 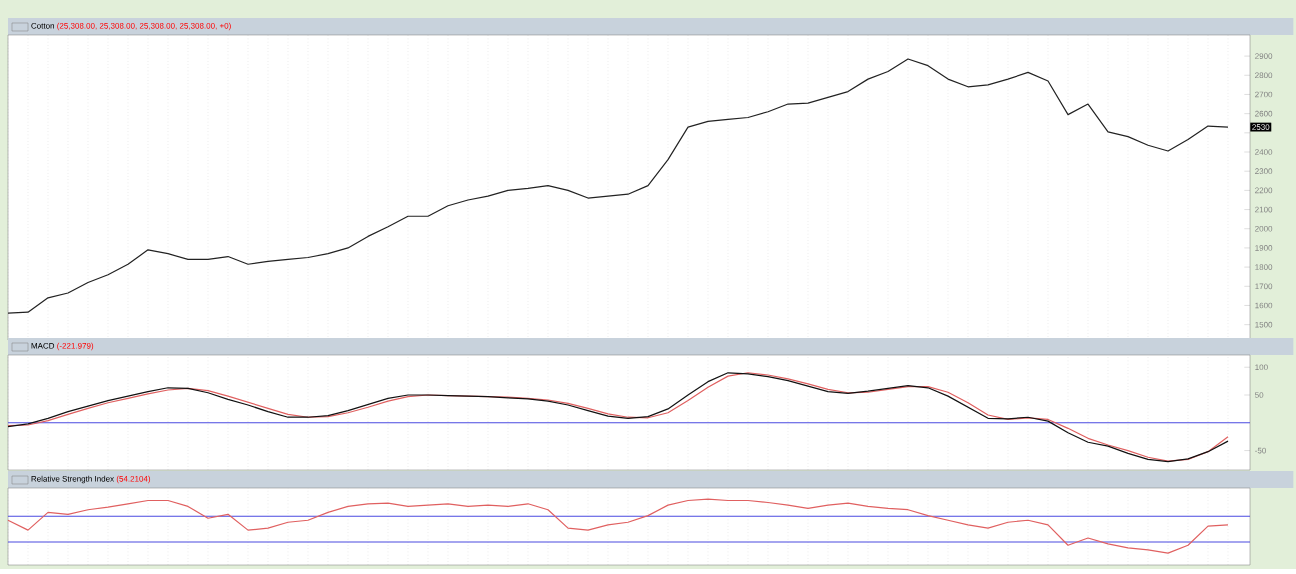 What do you see at coordinates (1261, 127) in the screenshot?
I see `annotation: 2530` at bounding box center [1261, 127].